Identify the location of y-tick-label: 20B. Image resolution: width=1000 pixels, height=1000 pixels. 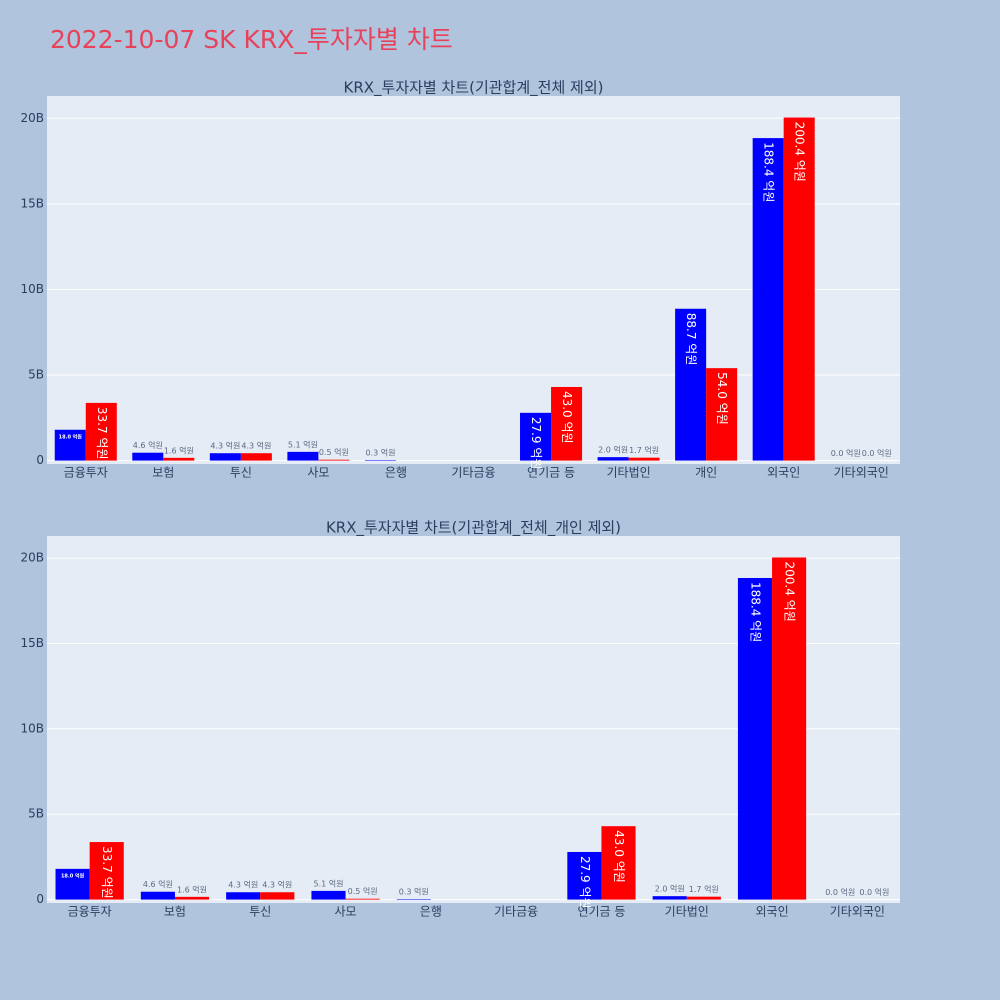
(32, 118).